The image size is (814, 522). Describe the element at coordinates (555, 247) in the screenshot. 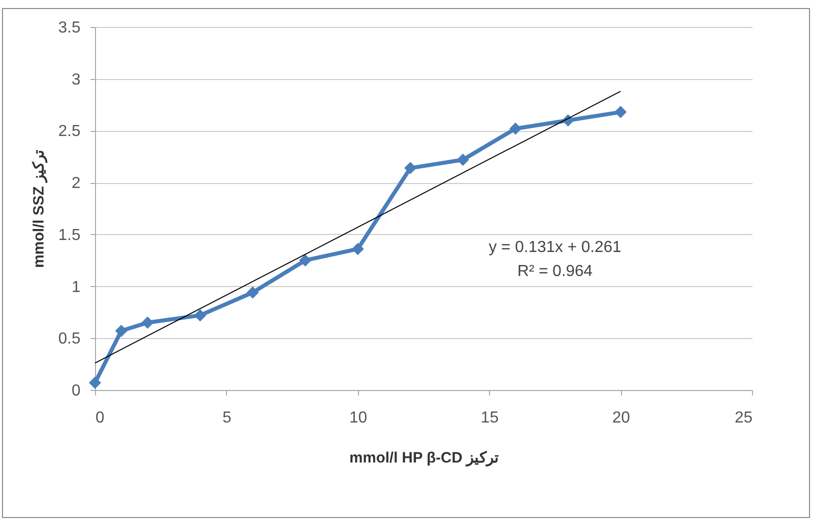

I see `annotation: y = 0.131x + 0.261` at that location.